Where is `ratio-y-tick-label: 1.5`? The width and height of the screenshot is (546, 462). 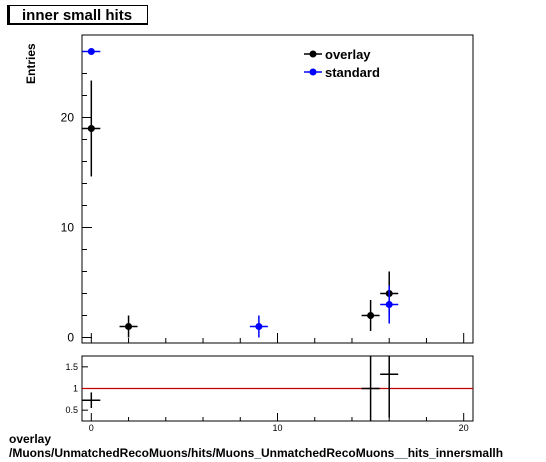
ratio-y-tick-label: 1.5 is located at coordinates (71, 367).